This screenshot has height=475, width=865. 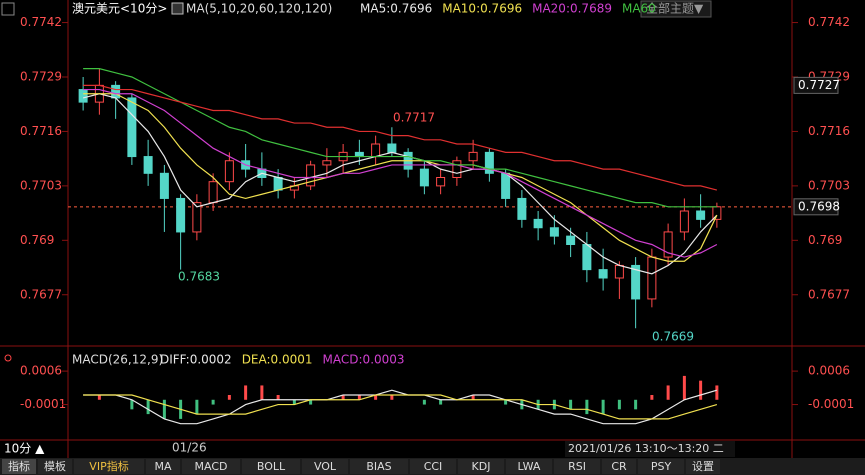 I want to click on tab-label: VIP指标, so click(x=108, y=466).